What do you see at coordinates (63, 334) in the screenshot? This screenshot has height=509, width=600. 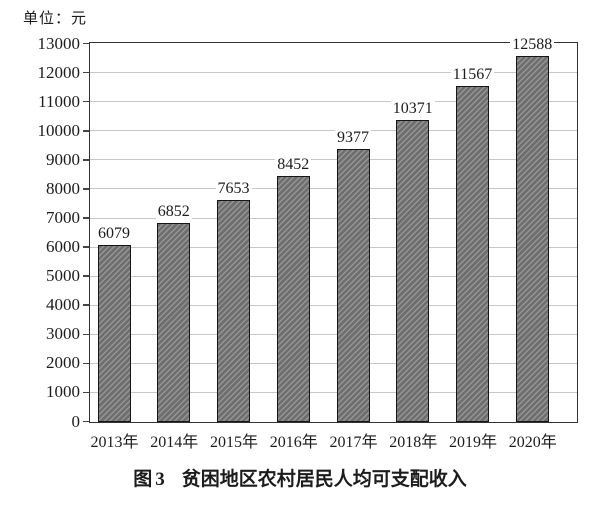 I see `y-tick-label: 3000` at bounding box center [63, 334].